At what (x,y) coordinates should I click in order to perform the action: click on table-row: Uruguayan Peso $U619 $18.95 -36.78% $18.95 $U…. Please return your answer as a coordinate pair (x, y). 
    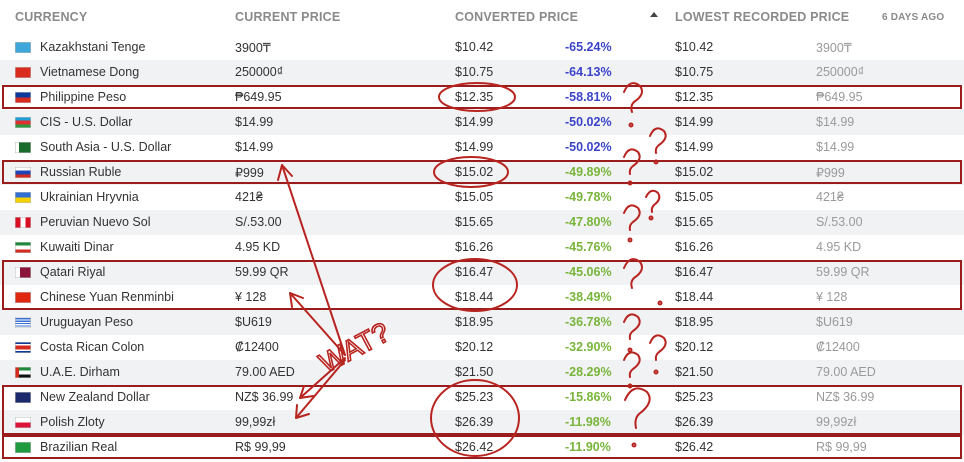
    Looking at the image, I should click on (482, 322).